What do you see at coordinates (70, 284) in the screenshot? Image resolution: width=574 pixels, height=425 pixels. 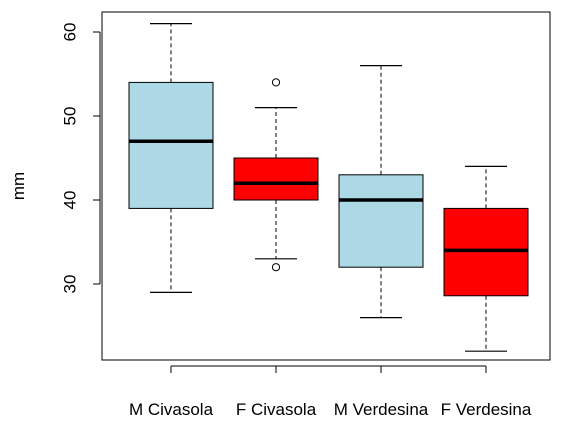 I see `y-tick-label: 30` at bounding box center [70, 284].